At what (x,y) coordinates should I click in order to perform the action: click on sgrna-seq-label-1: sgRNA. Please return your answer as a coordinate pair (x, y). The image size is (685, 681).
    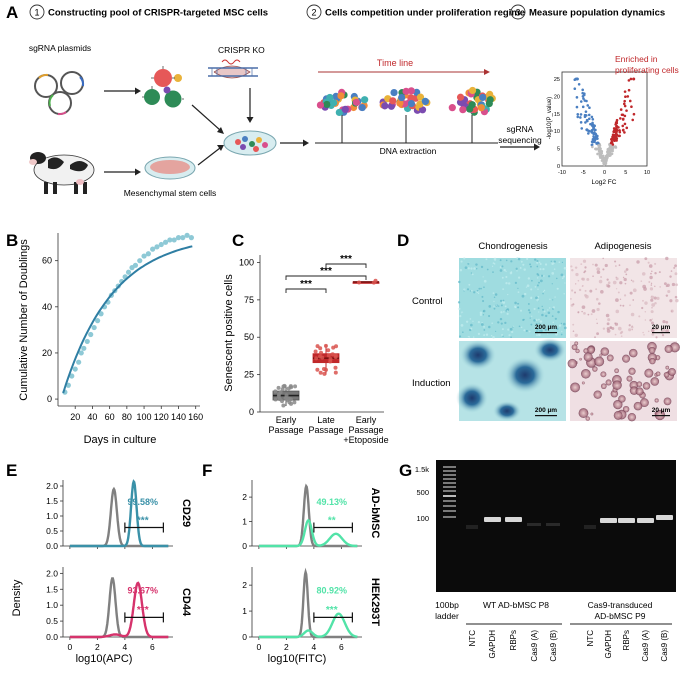
    Looking at the image, I should click on (520, 129).